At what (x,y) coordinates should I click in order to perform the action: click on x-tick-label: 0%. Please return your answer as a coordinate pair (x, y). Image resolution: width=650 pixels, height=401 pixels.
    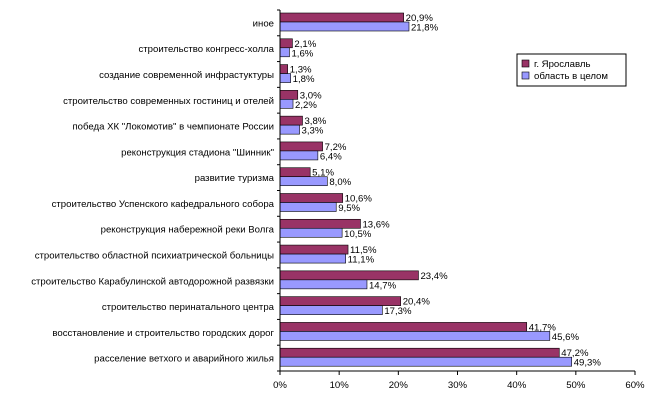
    Looking at the image, I should click on (280, 385).